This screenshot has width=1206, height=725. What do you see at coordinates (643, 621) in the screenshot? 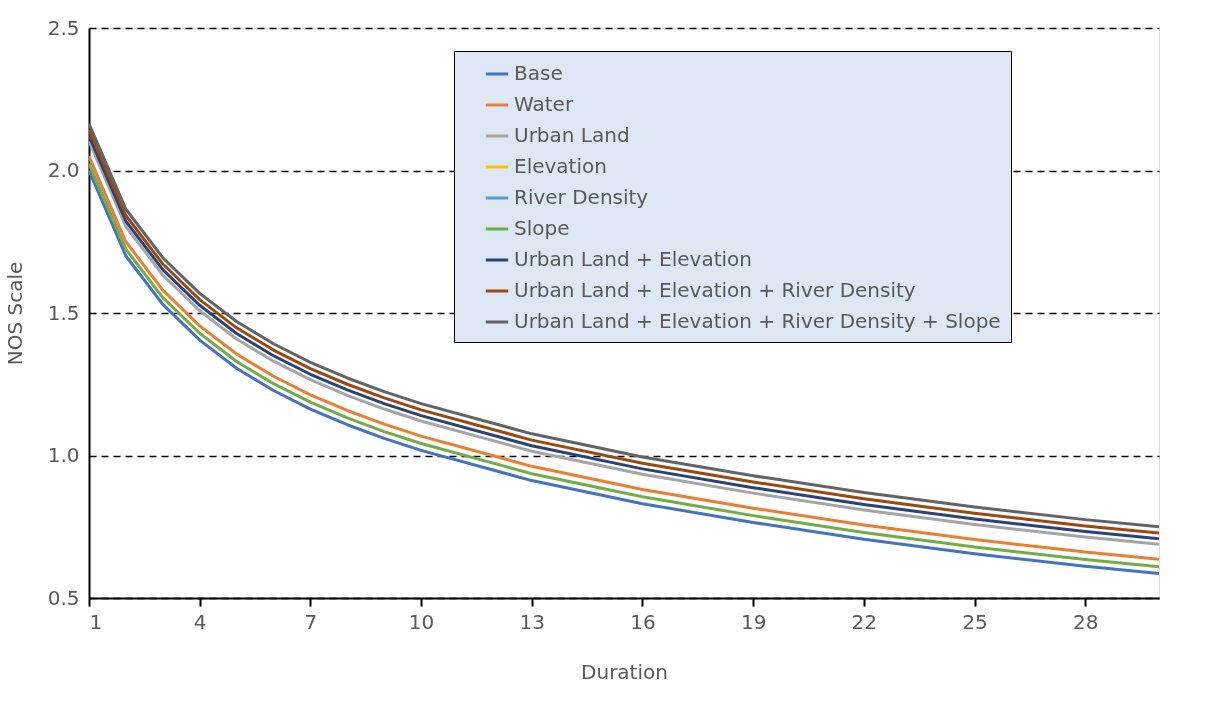
I see `x-tick-label: 16` at bounding box center [643, 621].